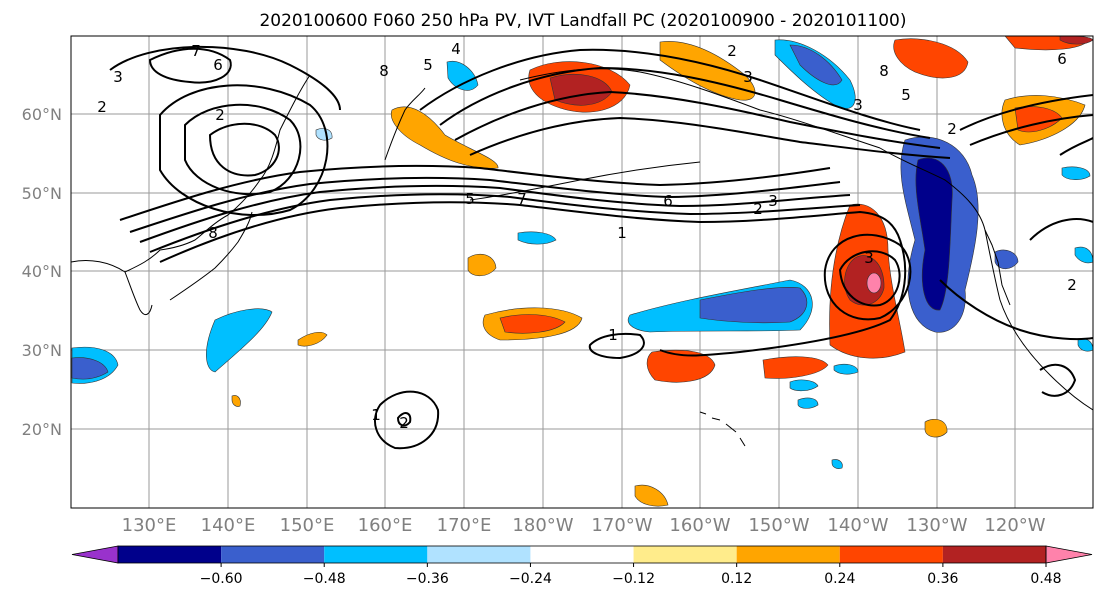 Image resolution: width=1105 pixels, height=601 pixels. What do you see at coordinates (616, 346) in the screenshot?
I see `contour-southwest` at bounding box center [616, 346].